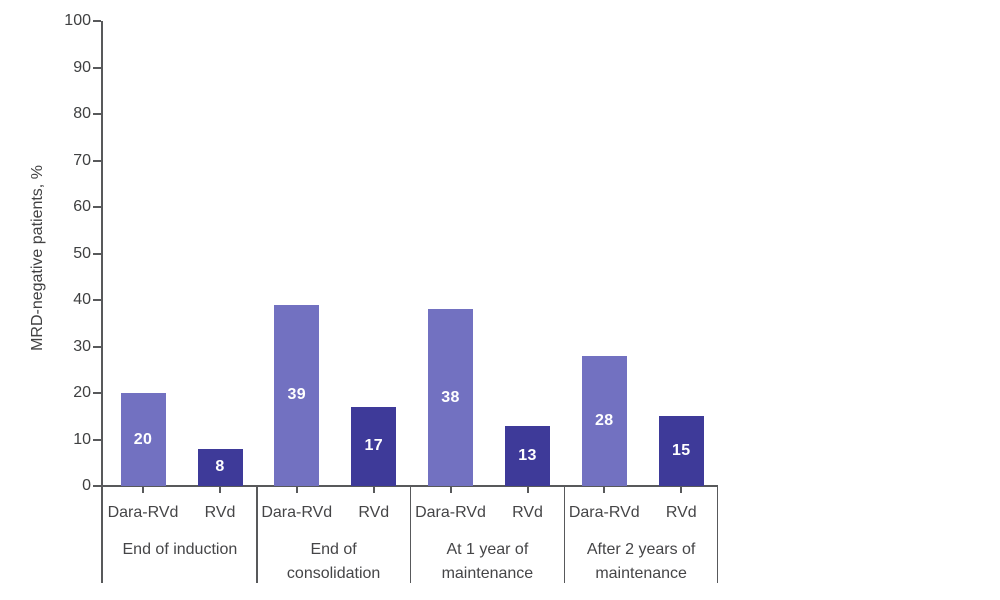 This screenshot has height=600, width=1000. What do you see at coordinates (82, 160) in the screenshot?
I see `y-tick-label: 70` at bounding box center [82, 160].